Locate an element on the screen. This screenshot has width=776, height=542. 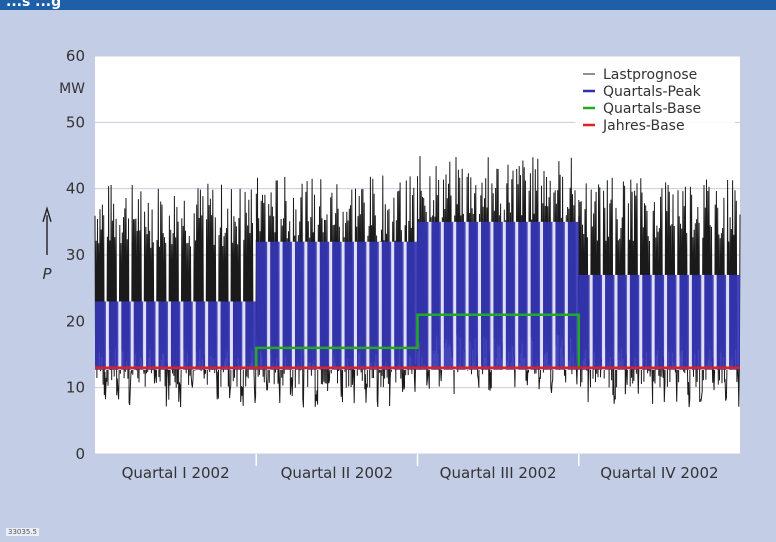
y-tick-label-30: 30 is located at coordinates (75, 255).